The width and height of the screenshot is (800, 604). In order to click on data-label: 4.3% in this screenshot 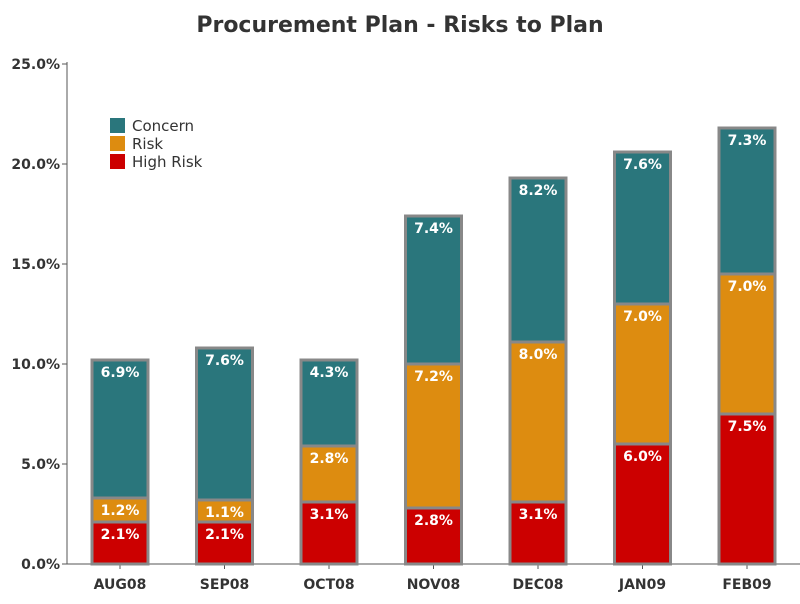, I will do `click(329, 373)`.